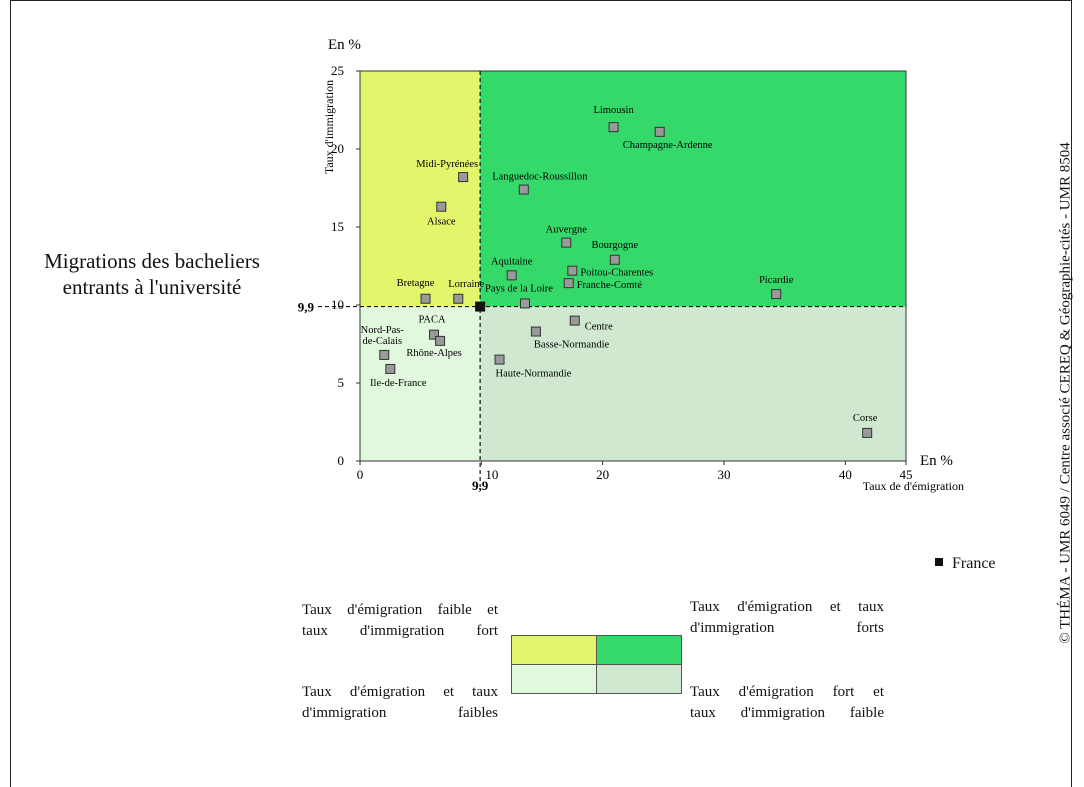 This screenshot has height=787, width=1084. I want to click on x-tick-label: 45, so click(906, 474).